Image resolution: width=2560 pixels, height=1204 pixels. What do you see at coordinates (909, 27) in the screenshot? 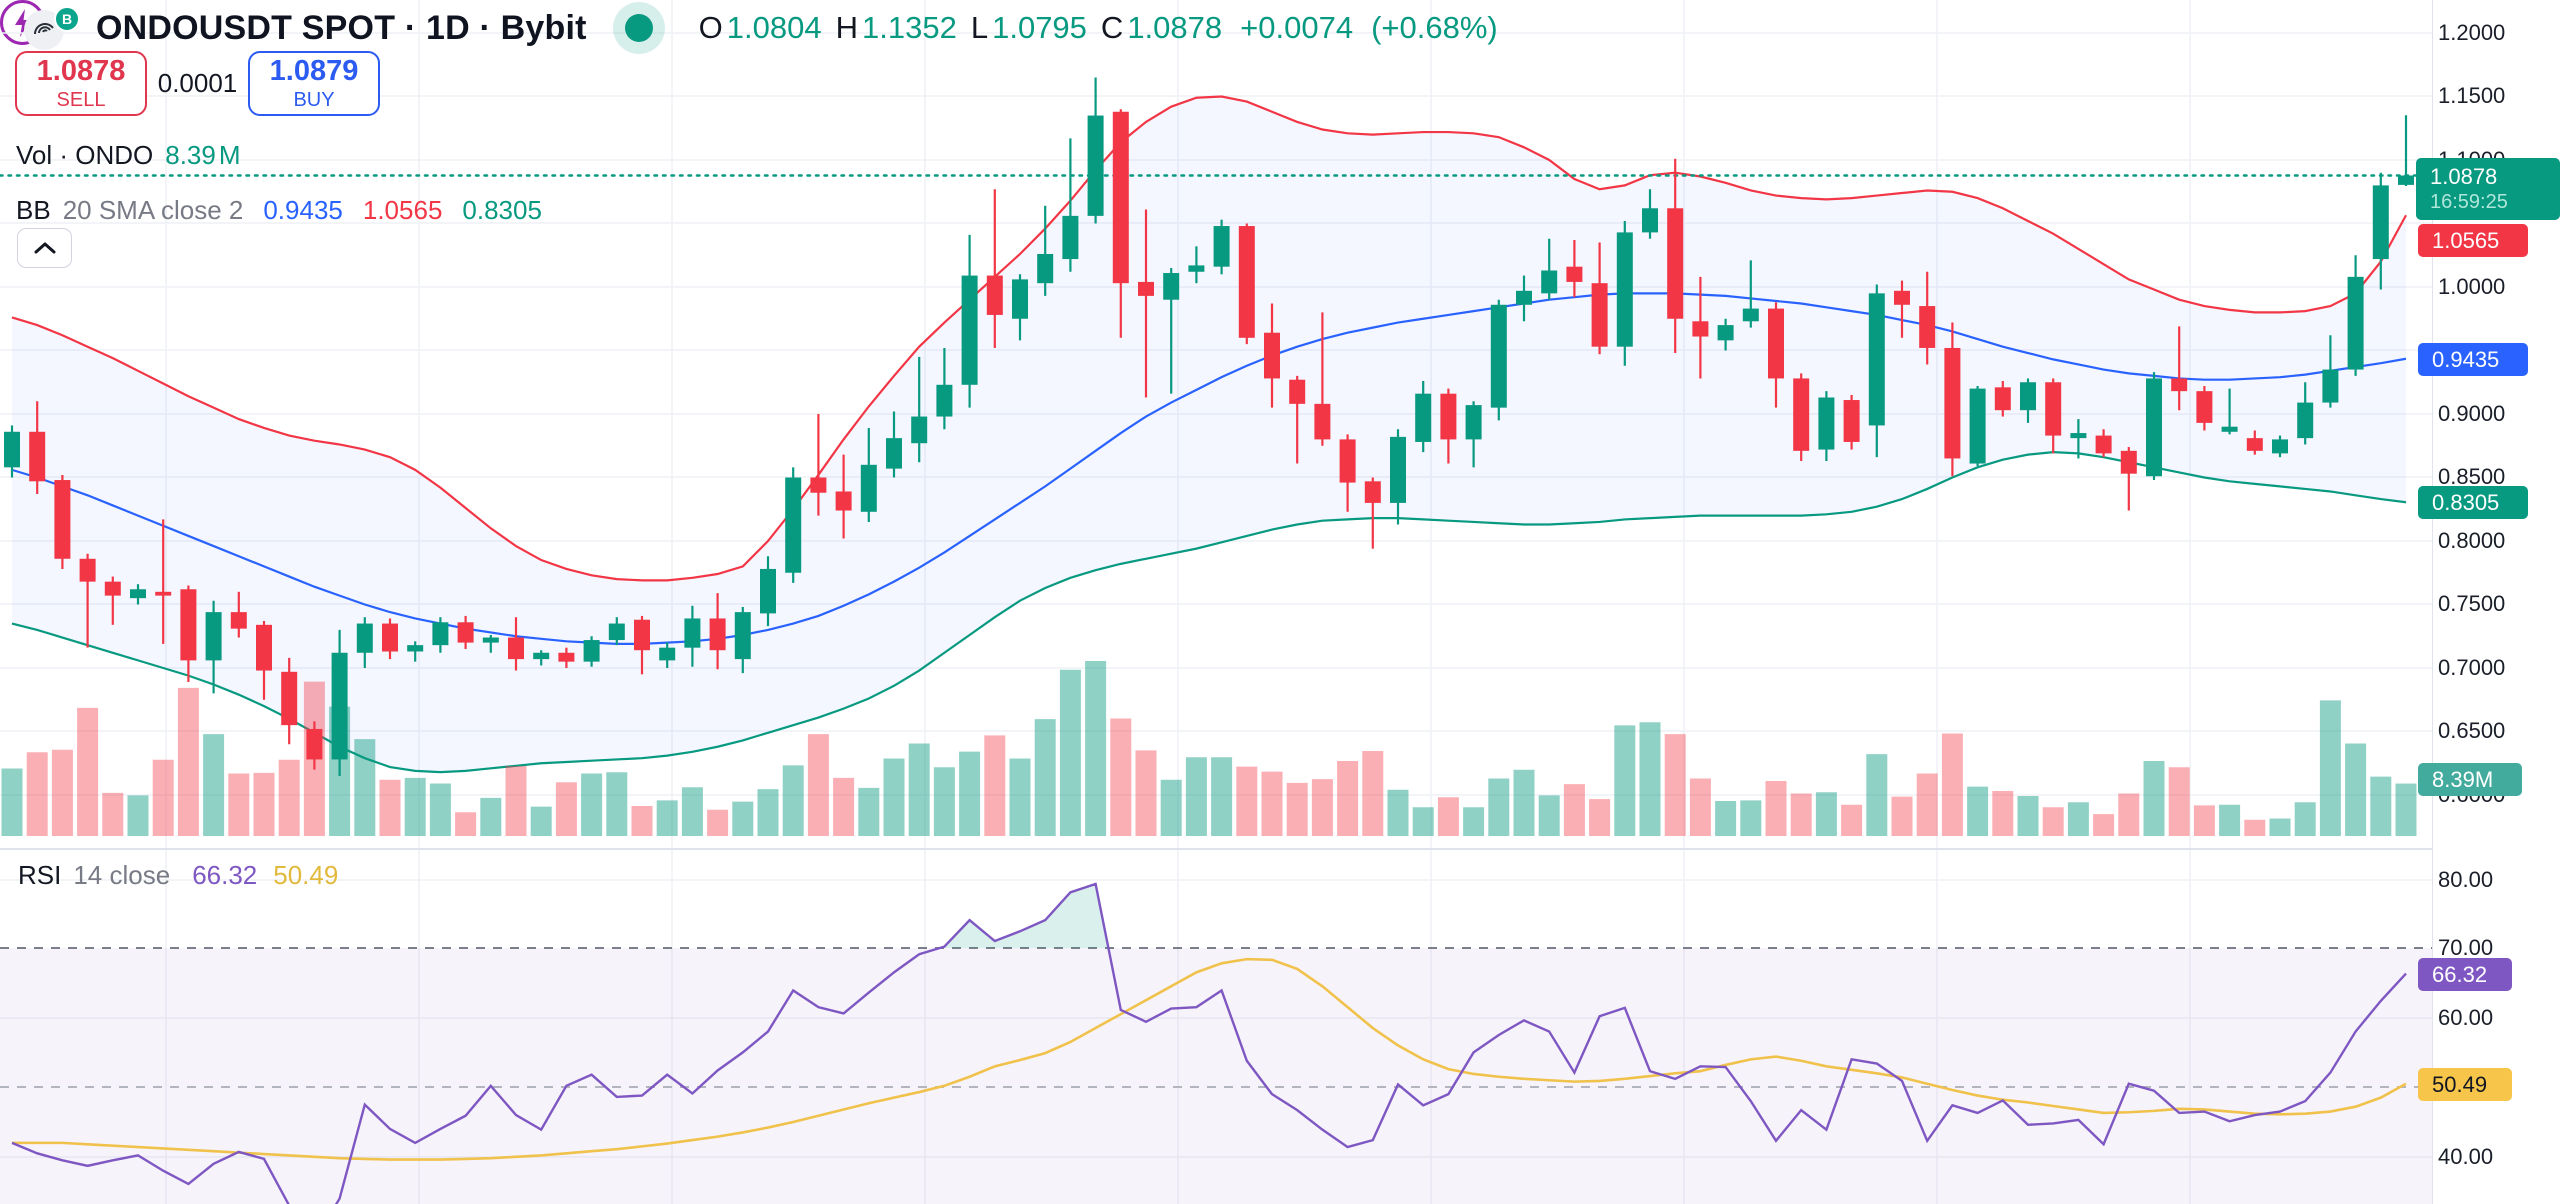
I see `high-value: 1.1352` at bounding box center [909, 27].